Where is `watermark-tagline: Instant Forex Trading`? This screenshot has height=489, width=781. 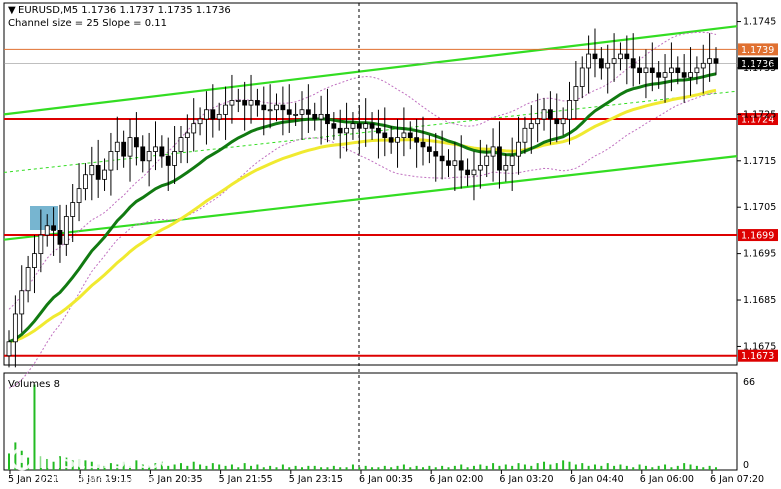 watermark-tagline: Instant Forex Trading is located at coordinates (96, 479).